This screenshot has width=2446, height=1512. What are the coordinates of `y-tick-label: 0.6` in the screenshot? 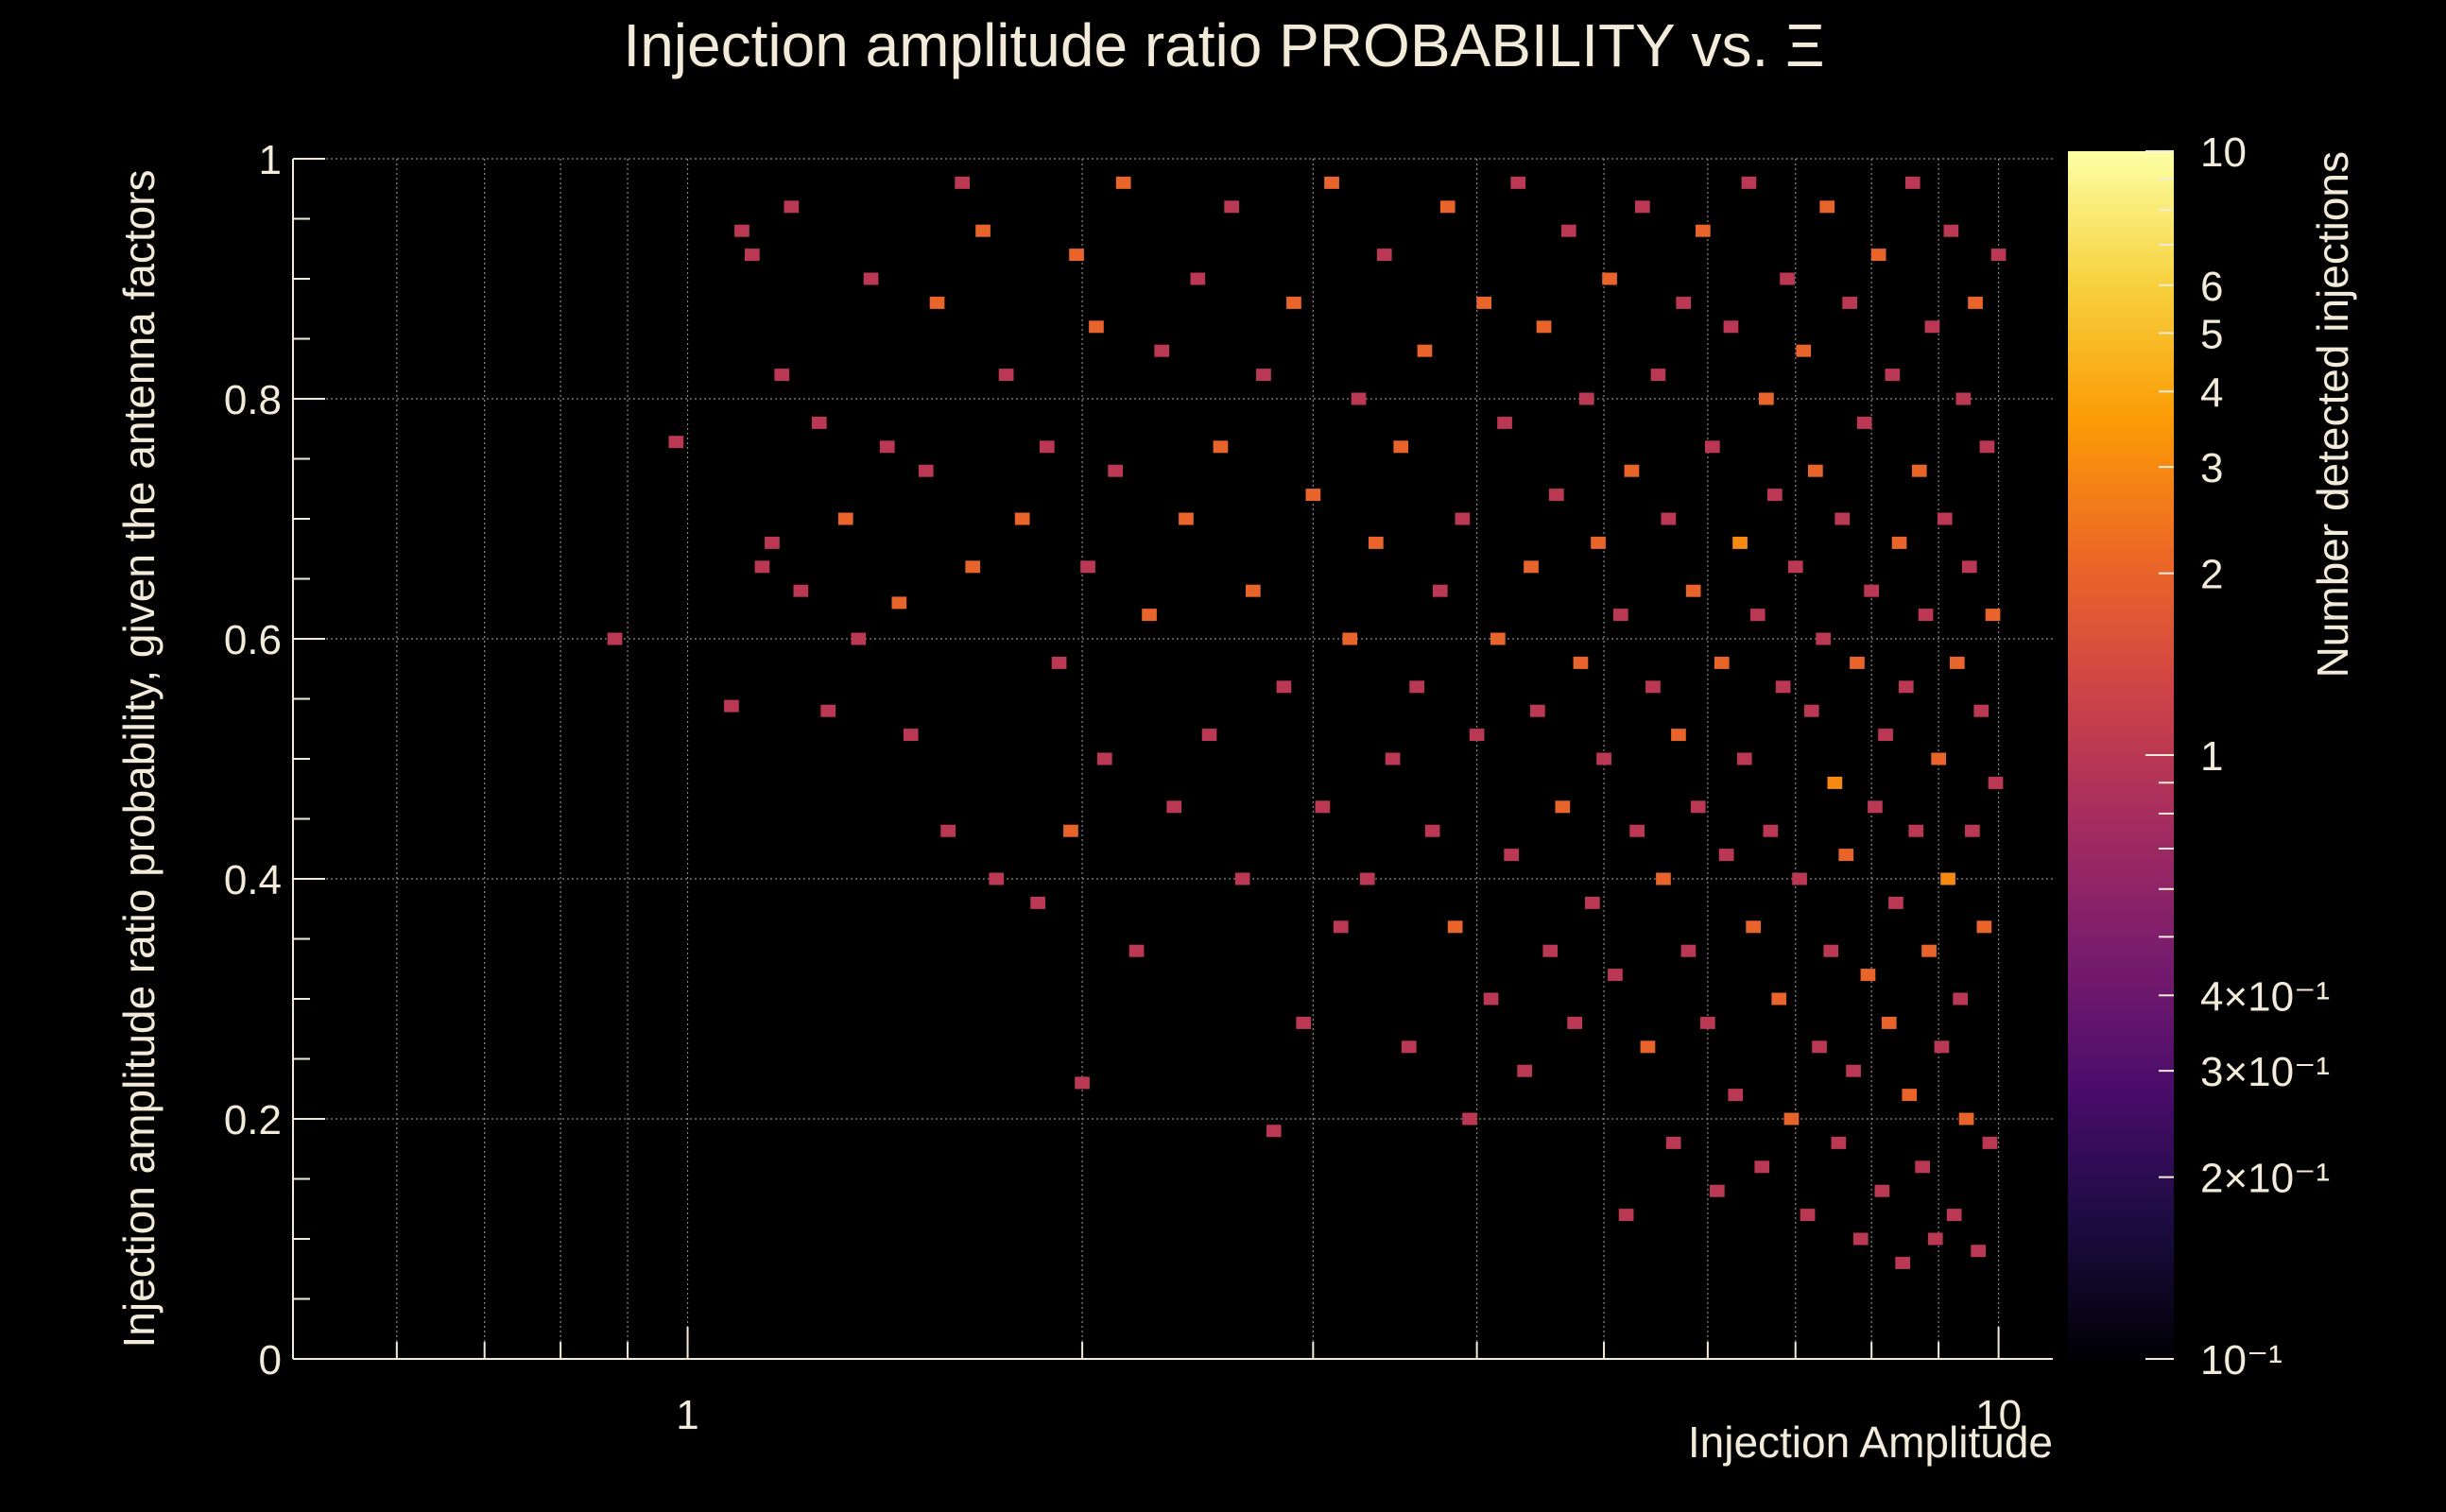 It's located at (253, 640).